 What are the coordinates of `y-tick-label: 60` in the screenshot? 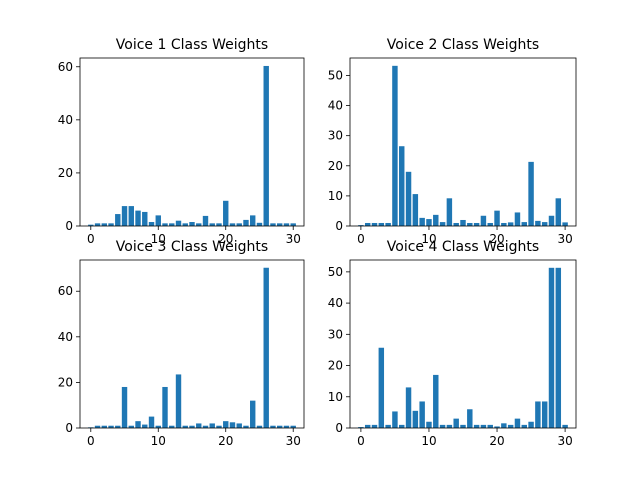 It's located at (65, 67).